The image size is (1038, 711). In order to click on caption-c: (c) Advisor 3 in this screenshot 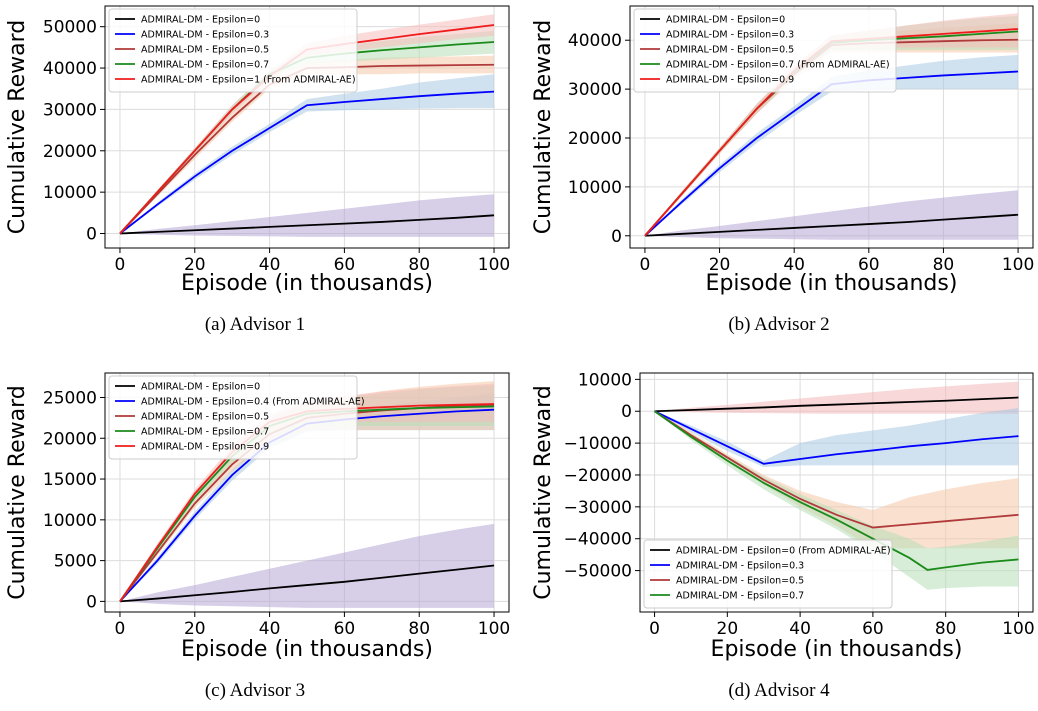, I will do `click(255, 690)`.